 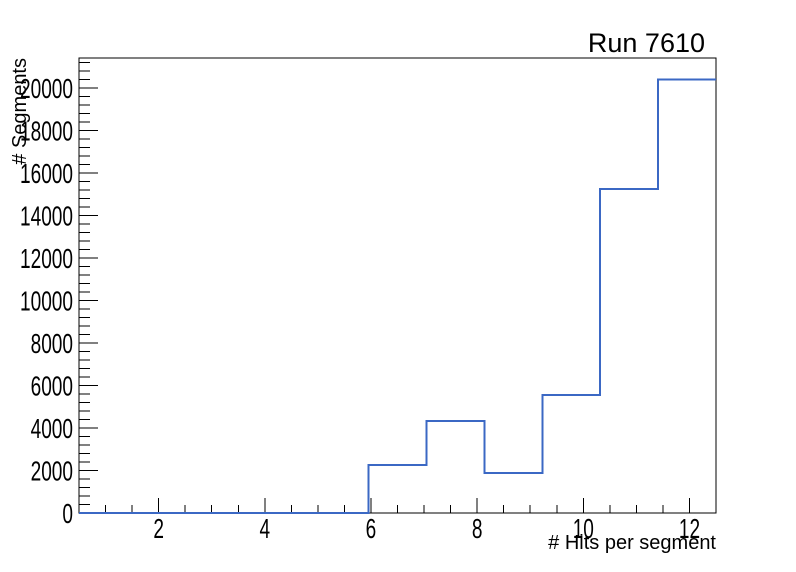 I want to click on x-tick-label: 8, so click(x=477, y=528).